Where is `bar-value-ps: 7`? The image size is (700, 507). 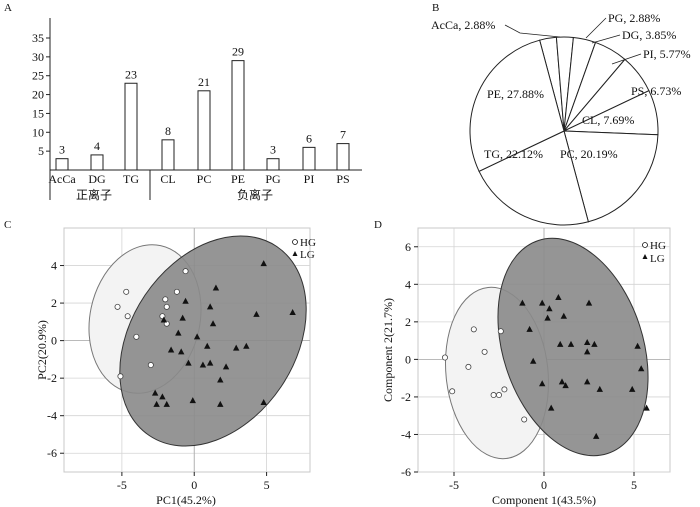 bar-value-ps: 7 is located at coordinates (343, 135).